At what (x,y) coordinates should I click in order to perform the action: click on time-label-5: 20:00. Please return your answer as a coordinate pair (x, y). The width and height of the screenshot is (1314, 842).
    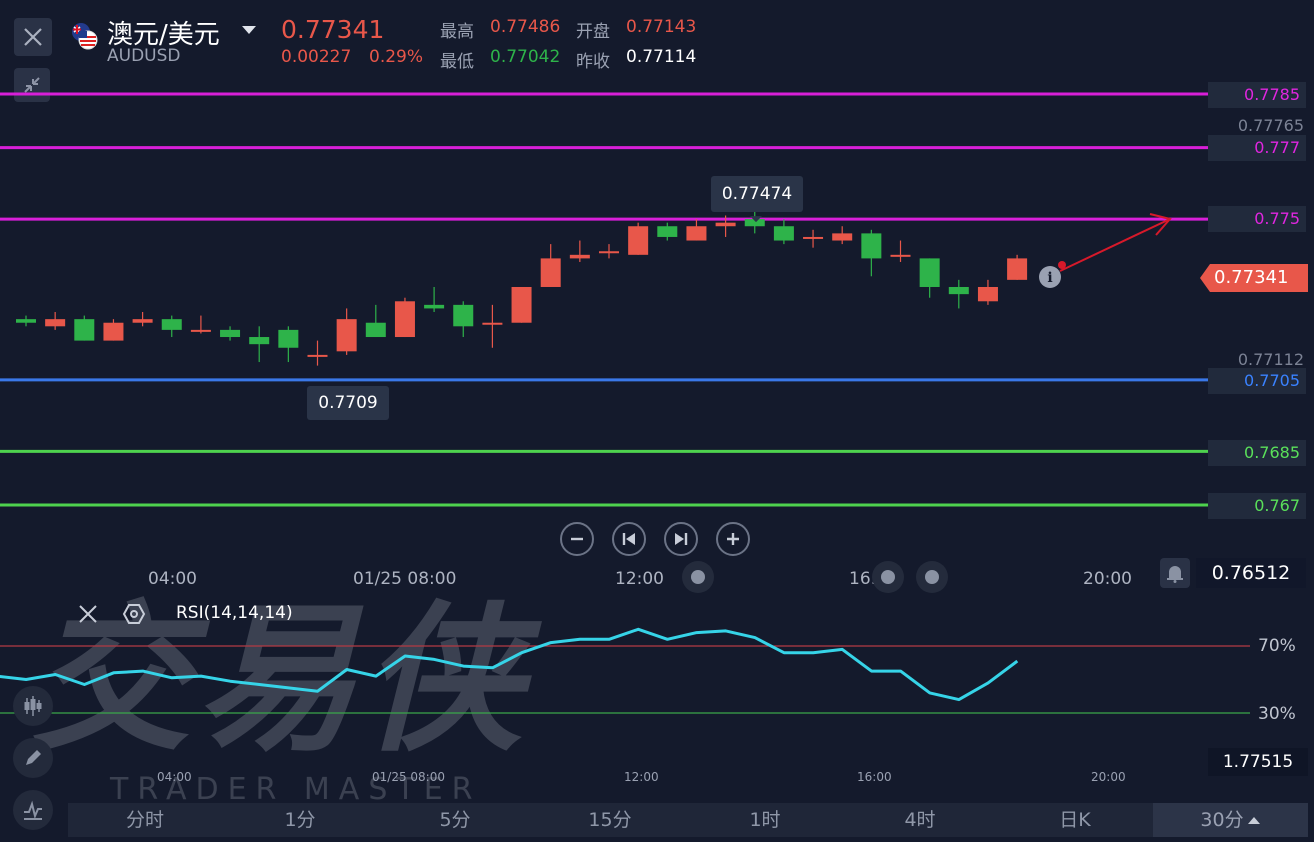
    Looking at the image, I should click on (1107, 579).